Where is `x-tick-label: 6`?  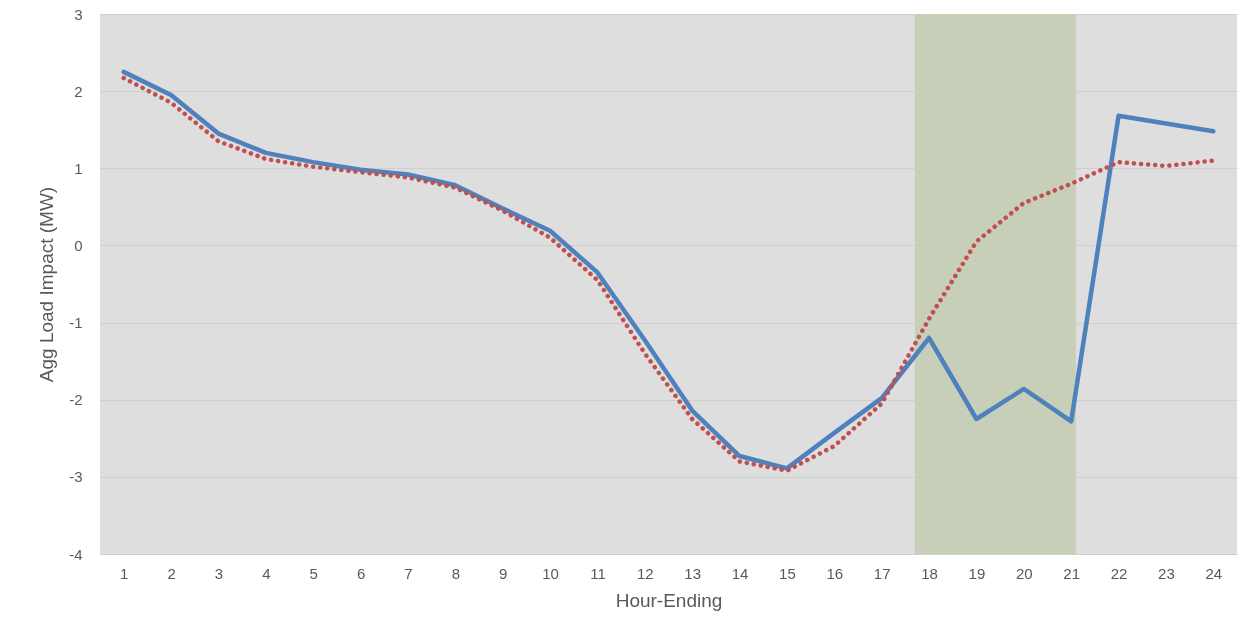
x-tick-label: 6 is located at coordinates (361, 573).